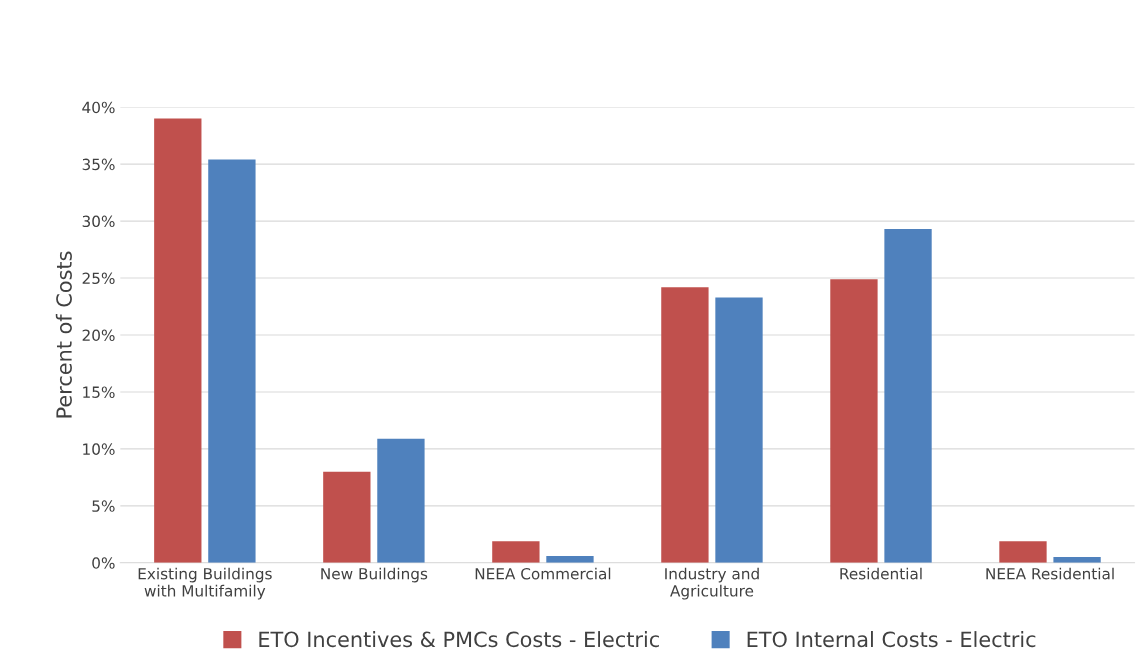  Describe the element at coordinates (98, 335) in the screenshot. I see `y-tick-label: 20%` at that location.